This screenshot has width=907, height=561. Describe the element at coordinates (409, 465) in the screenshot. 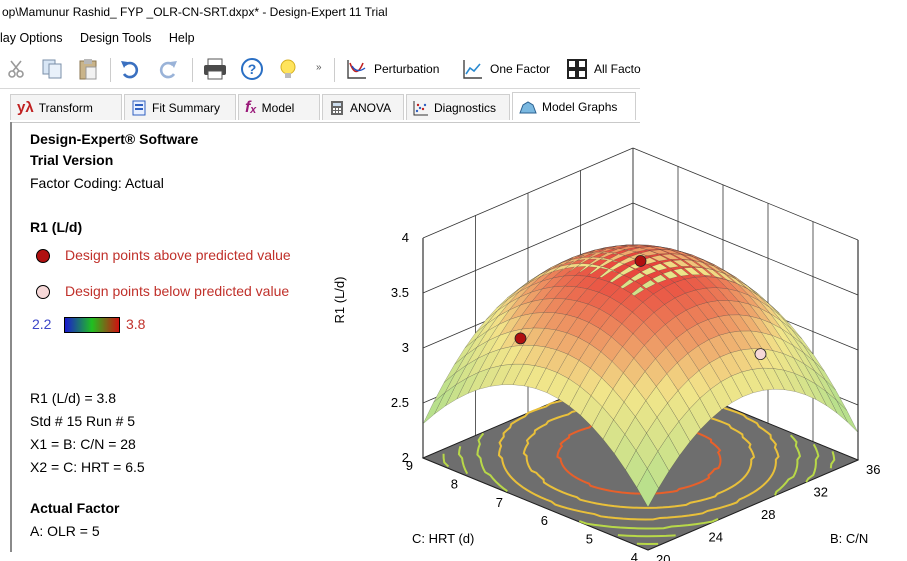

I see `y-tick-label: 9` at that location.